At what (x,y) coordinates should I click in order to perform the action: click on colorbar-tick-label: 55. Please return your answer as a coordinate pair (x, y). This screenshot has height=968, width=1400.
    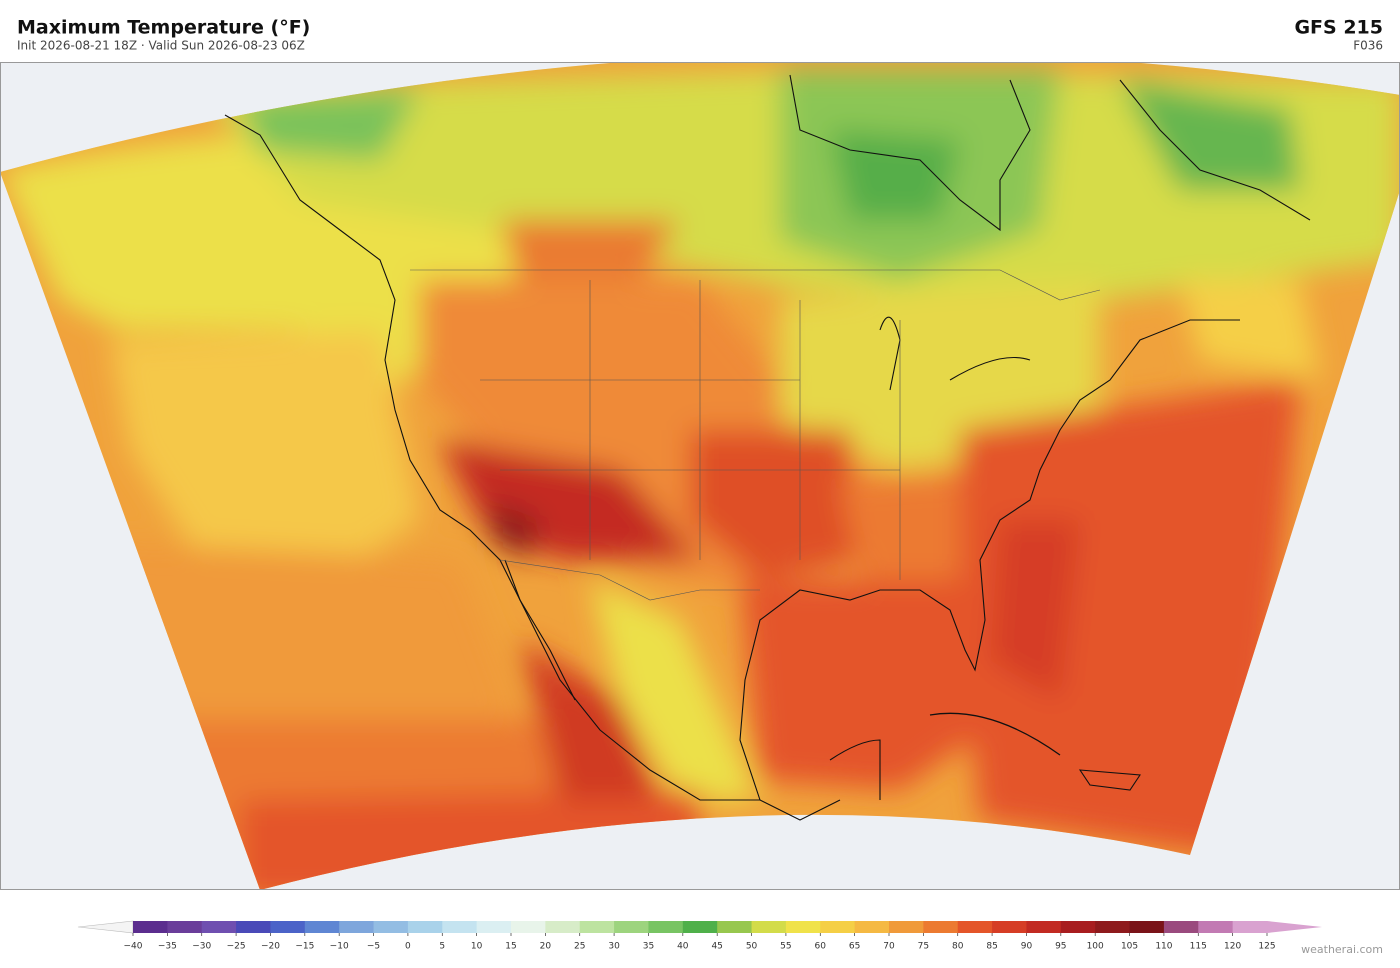
    Looking at the image, I should click on (785, 947).